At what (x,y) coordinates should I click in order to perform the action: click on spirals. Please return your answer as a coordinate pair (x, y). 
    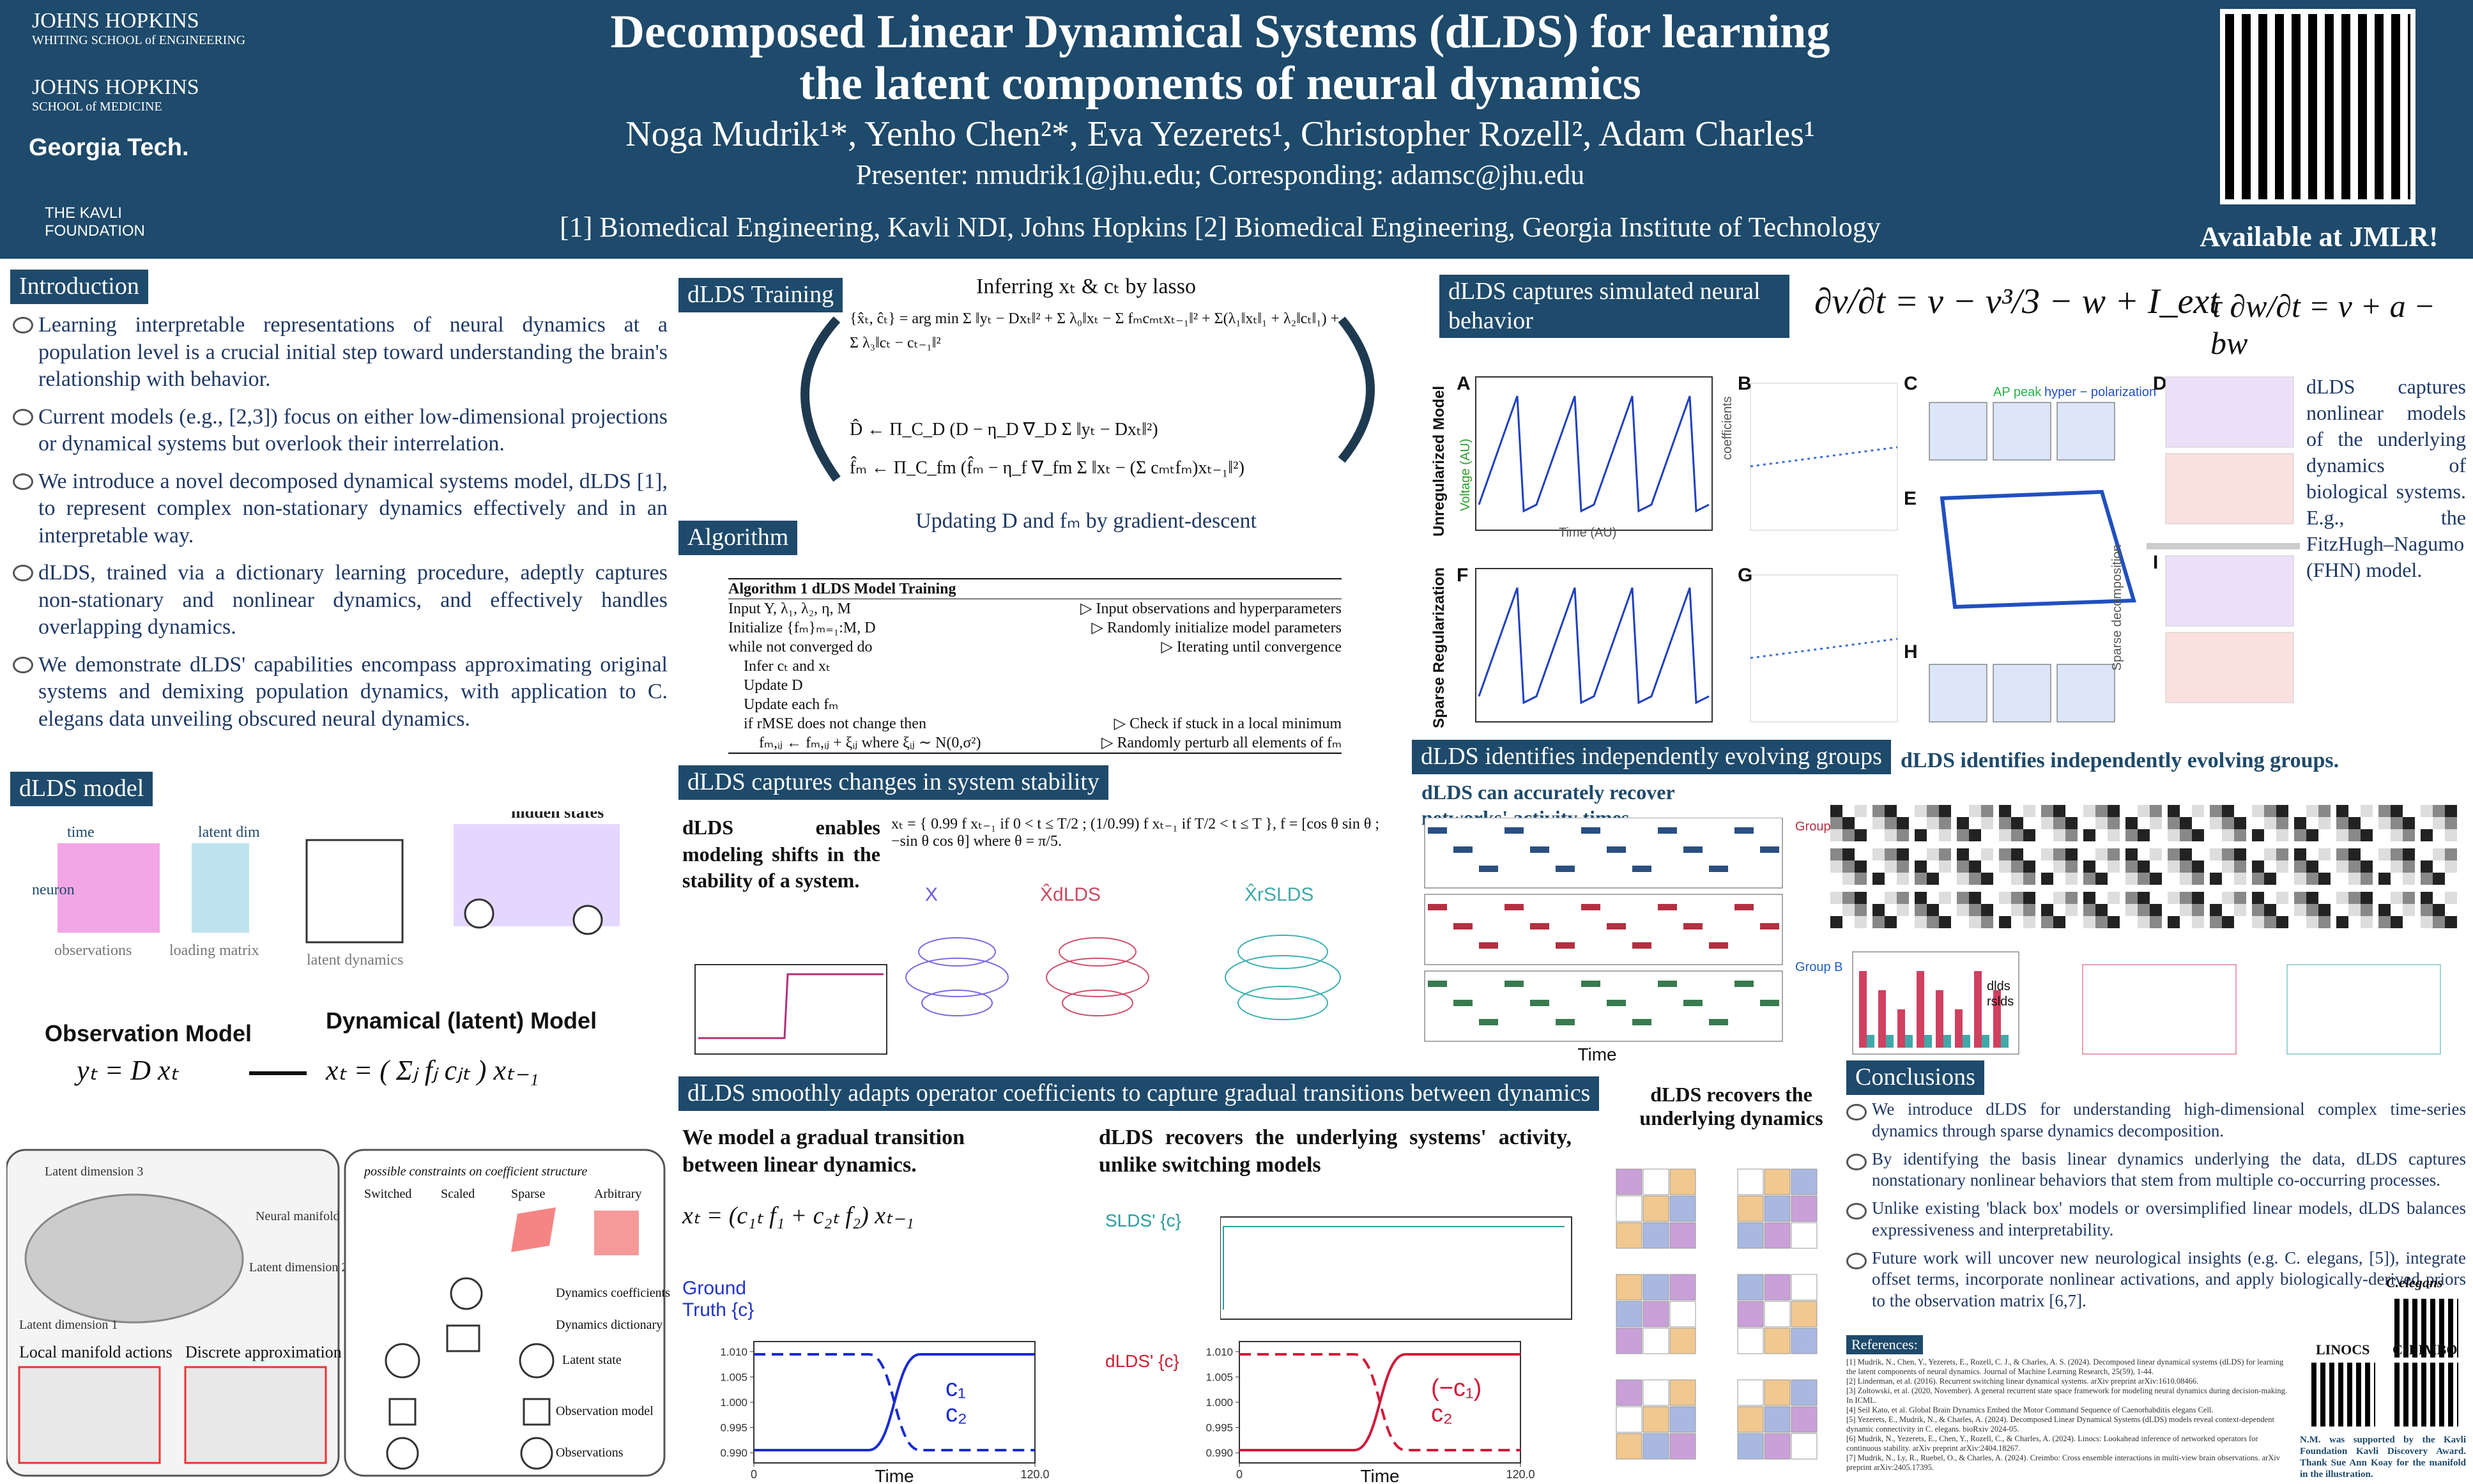
    Looking at the image, I should click on (1123, 977).